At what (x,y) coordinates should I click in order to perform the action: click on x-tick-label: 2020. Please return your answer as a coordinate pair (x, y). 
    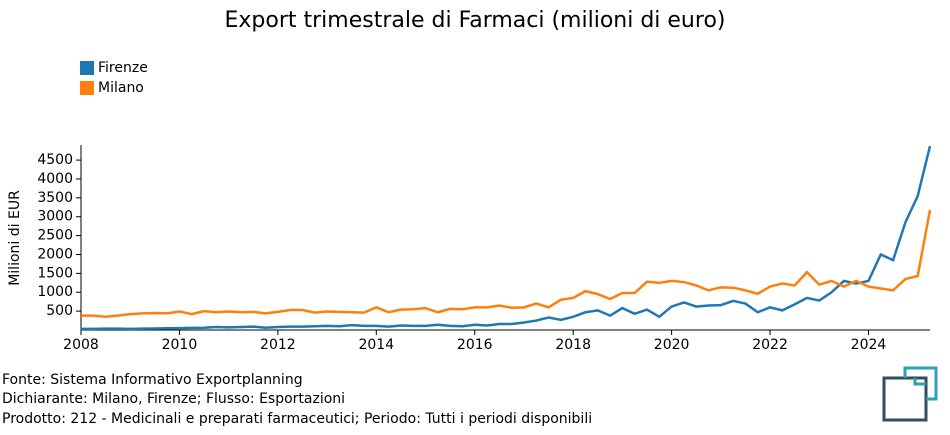
    Looking at the image, I should click on (672, 345).